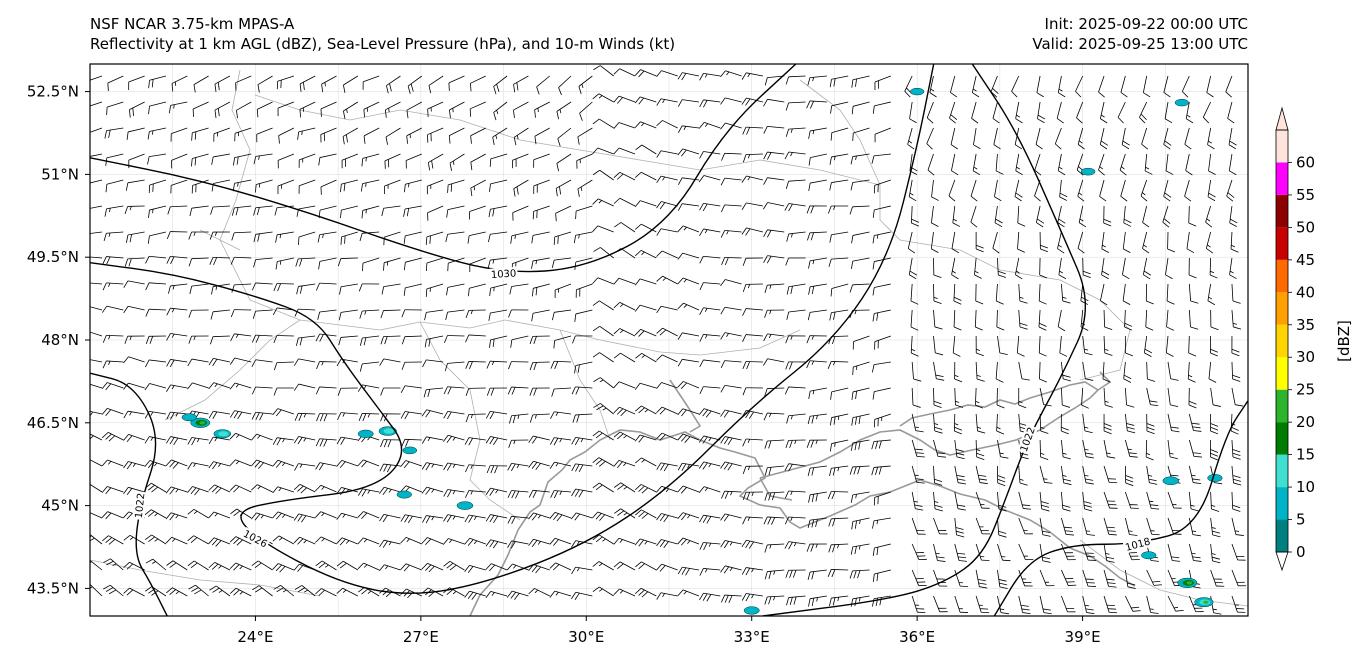 Image resolution: width=1366 pixels, height=660 pixels. I want to click on isobar-label-bg, so click(140, 506).